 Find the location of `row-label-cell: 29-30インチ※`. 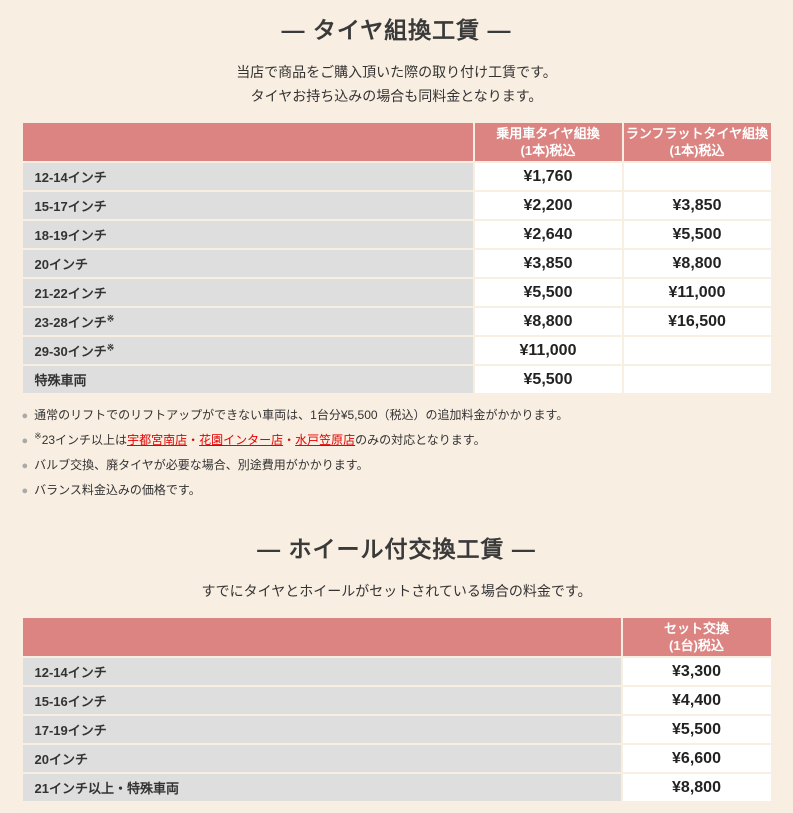

row-label-cell: 29-30インチ※ is located at coordinates (247, 350).